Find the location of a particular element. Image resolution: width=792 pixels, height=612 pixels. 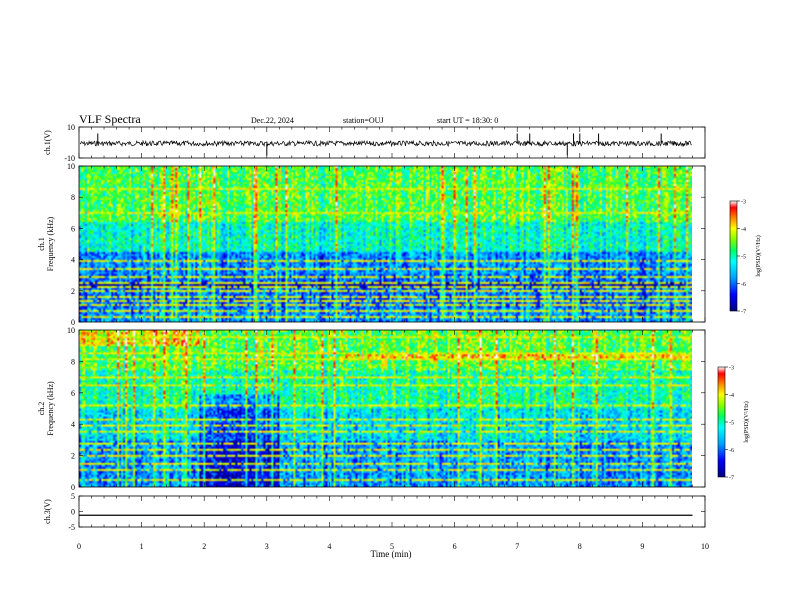

x-tick-label: 5 is located at coordinates (392, 546).